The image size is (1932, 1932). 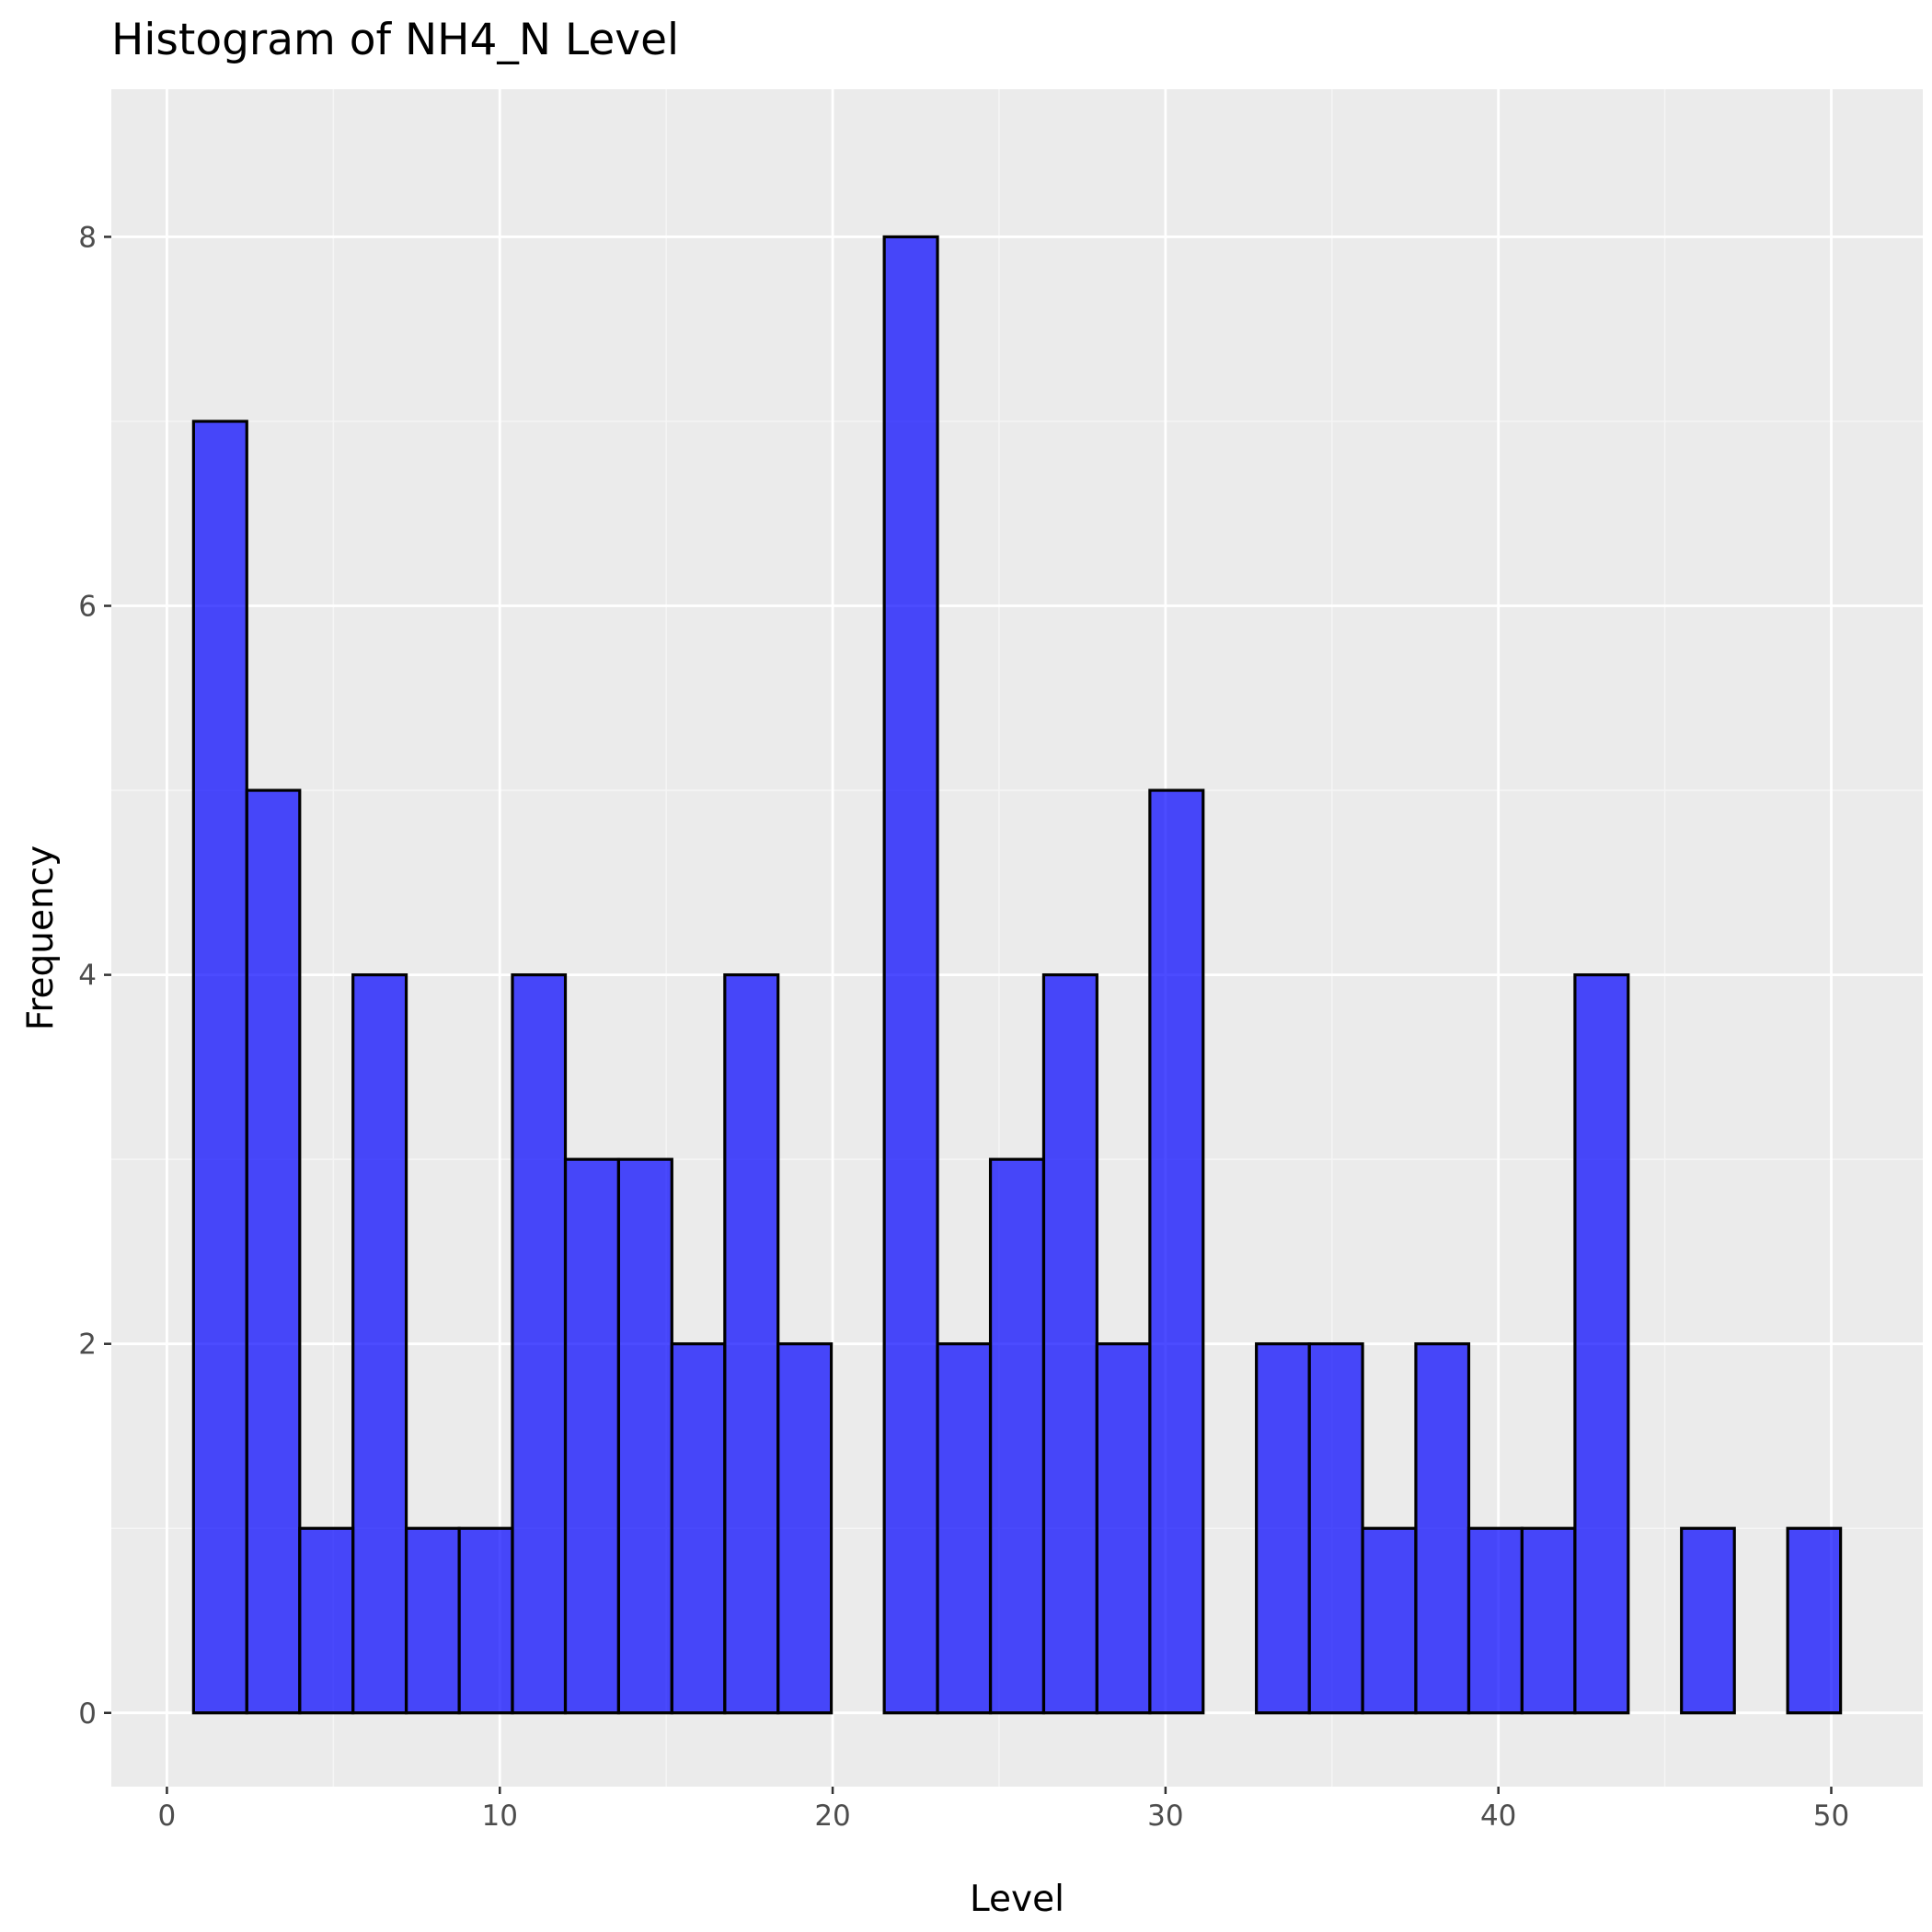 I want to click on x-tick-label: 20, so click(x=832, y=1816).